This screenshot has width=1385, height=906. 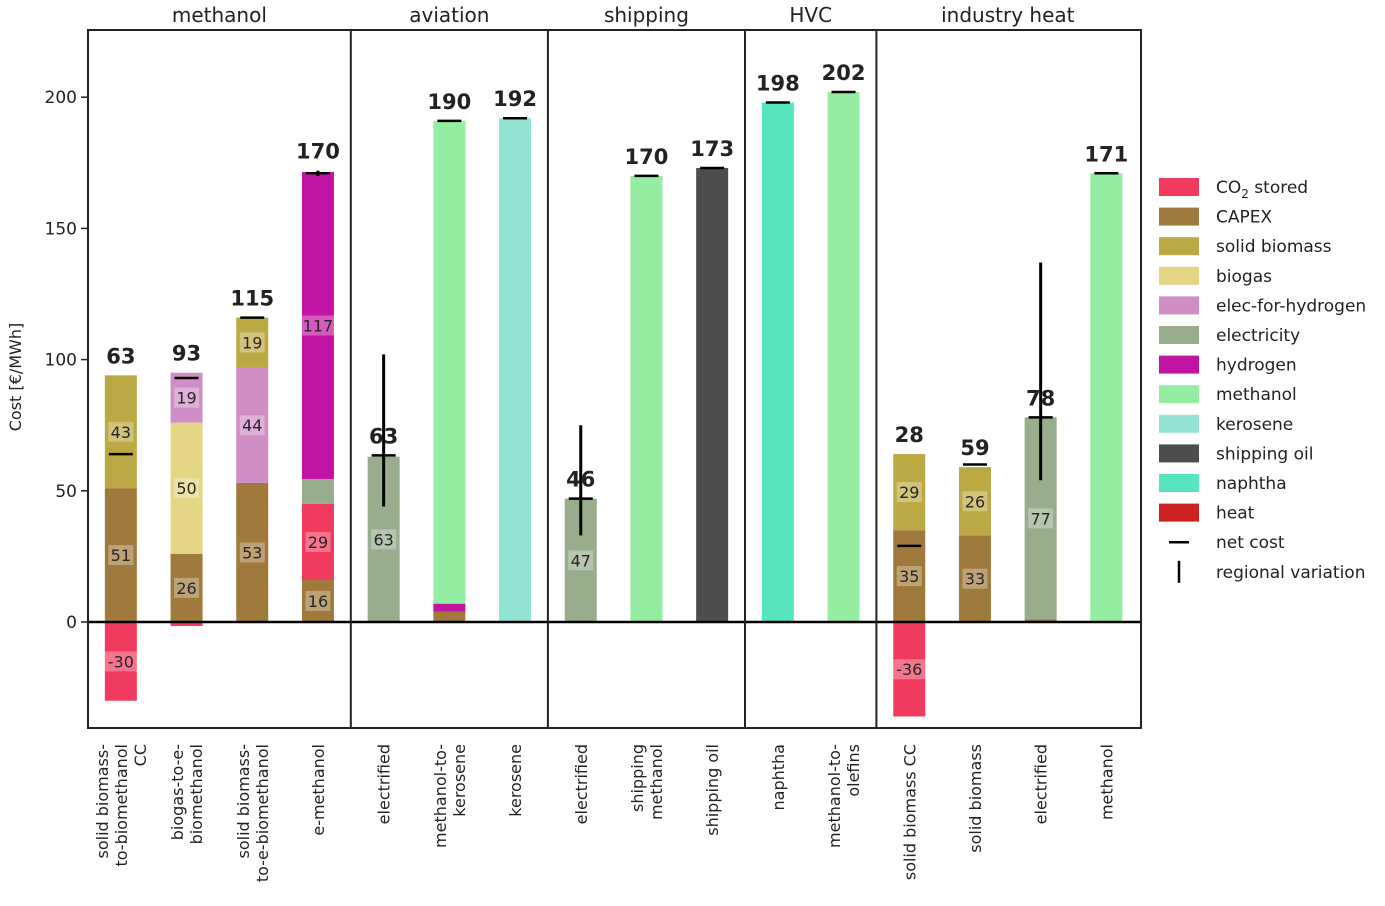 I want to click on segment-value-label: 50, so click(x=186, y=488).